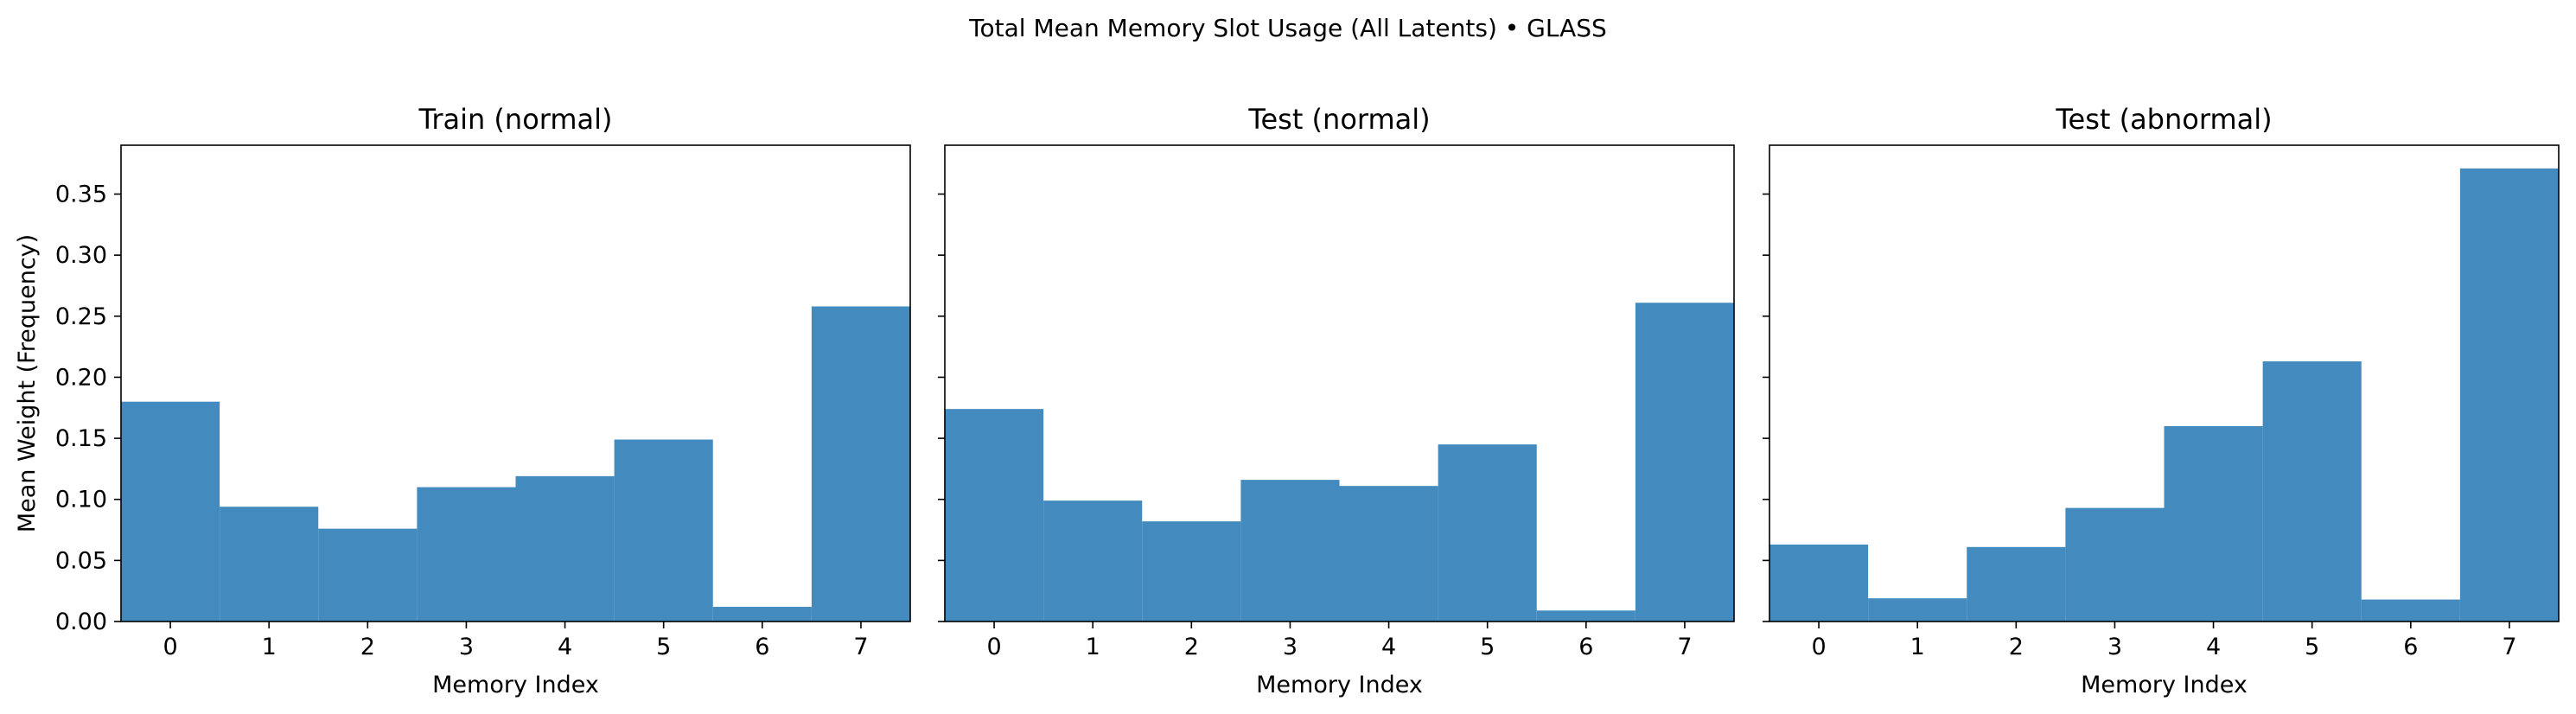 This screenshot has width=2576, height=714. Describe the element at coordinates (1388, 647) in the screenshot. I see `x-tick-label-1-4: 4` at that location.